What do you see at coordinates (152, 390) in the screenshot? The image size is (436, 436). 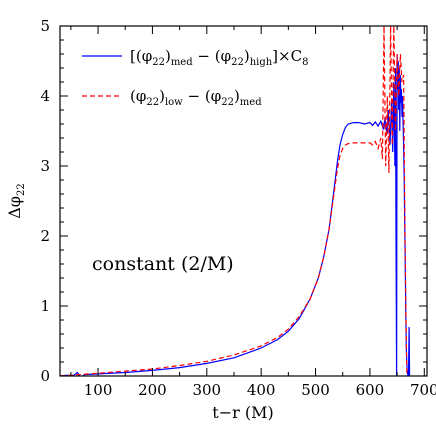 I see `x-tick-label: 200` at bounding box center [152, 390].